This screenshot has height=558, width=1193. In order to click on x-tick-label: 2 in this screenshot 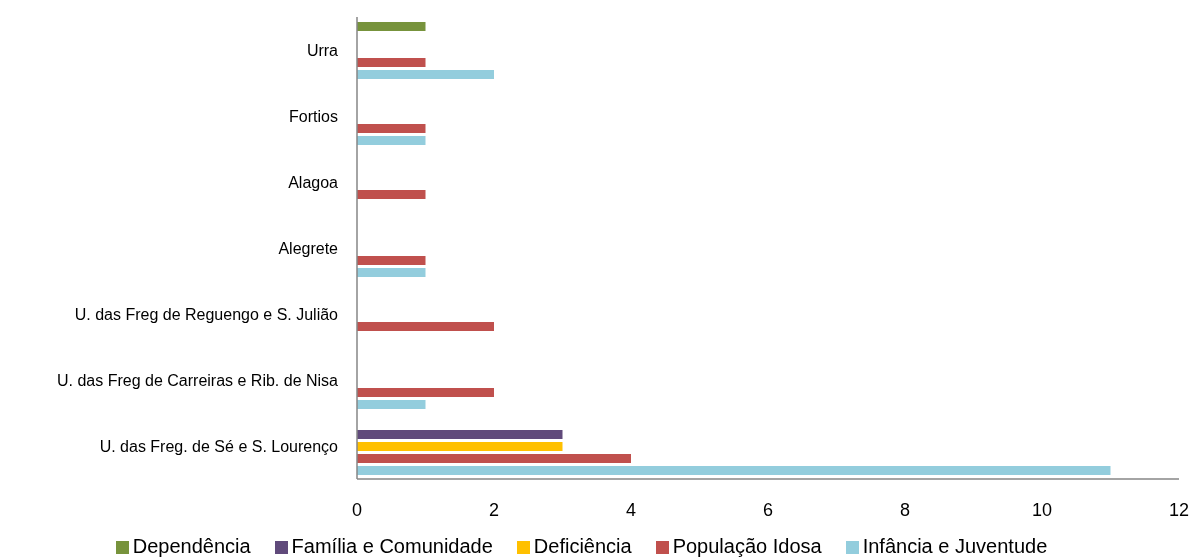, I will do `click(494, 509)`.